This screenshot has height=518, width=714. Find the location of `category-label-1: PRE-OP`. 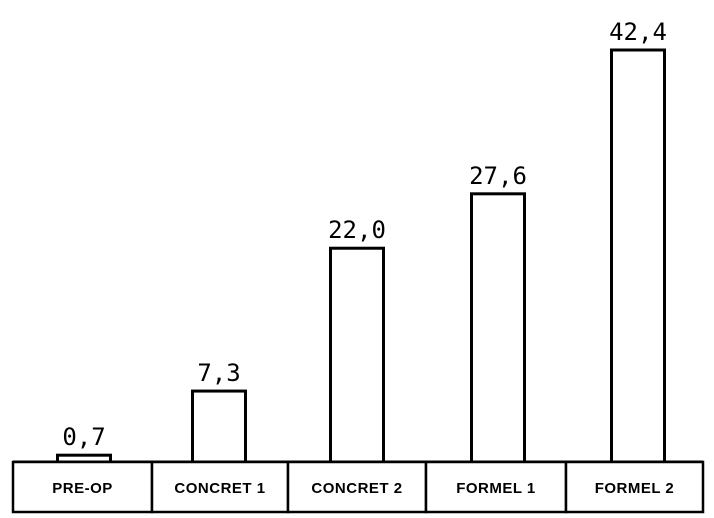

category-label-1: PRE-OP is located at coordinates (82, 488).